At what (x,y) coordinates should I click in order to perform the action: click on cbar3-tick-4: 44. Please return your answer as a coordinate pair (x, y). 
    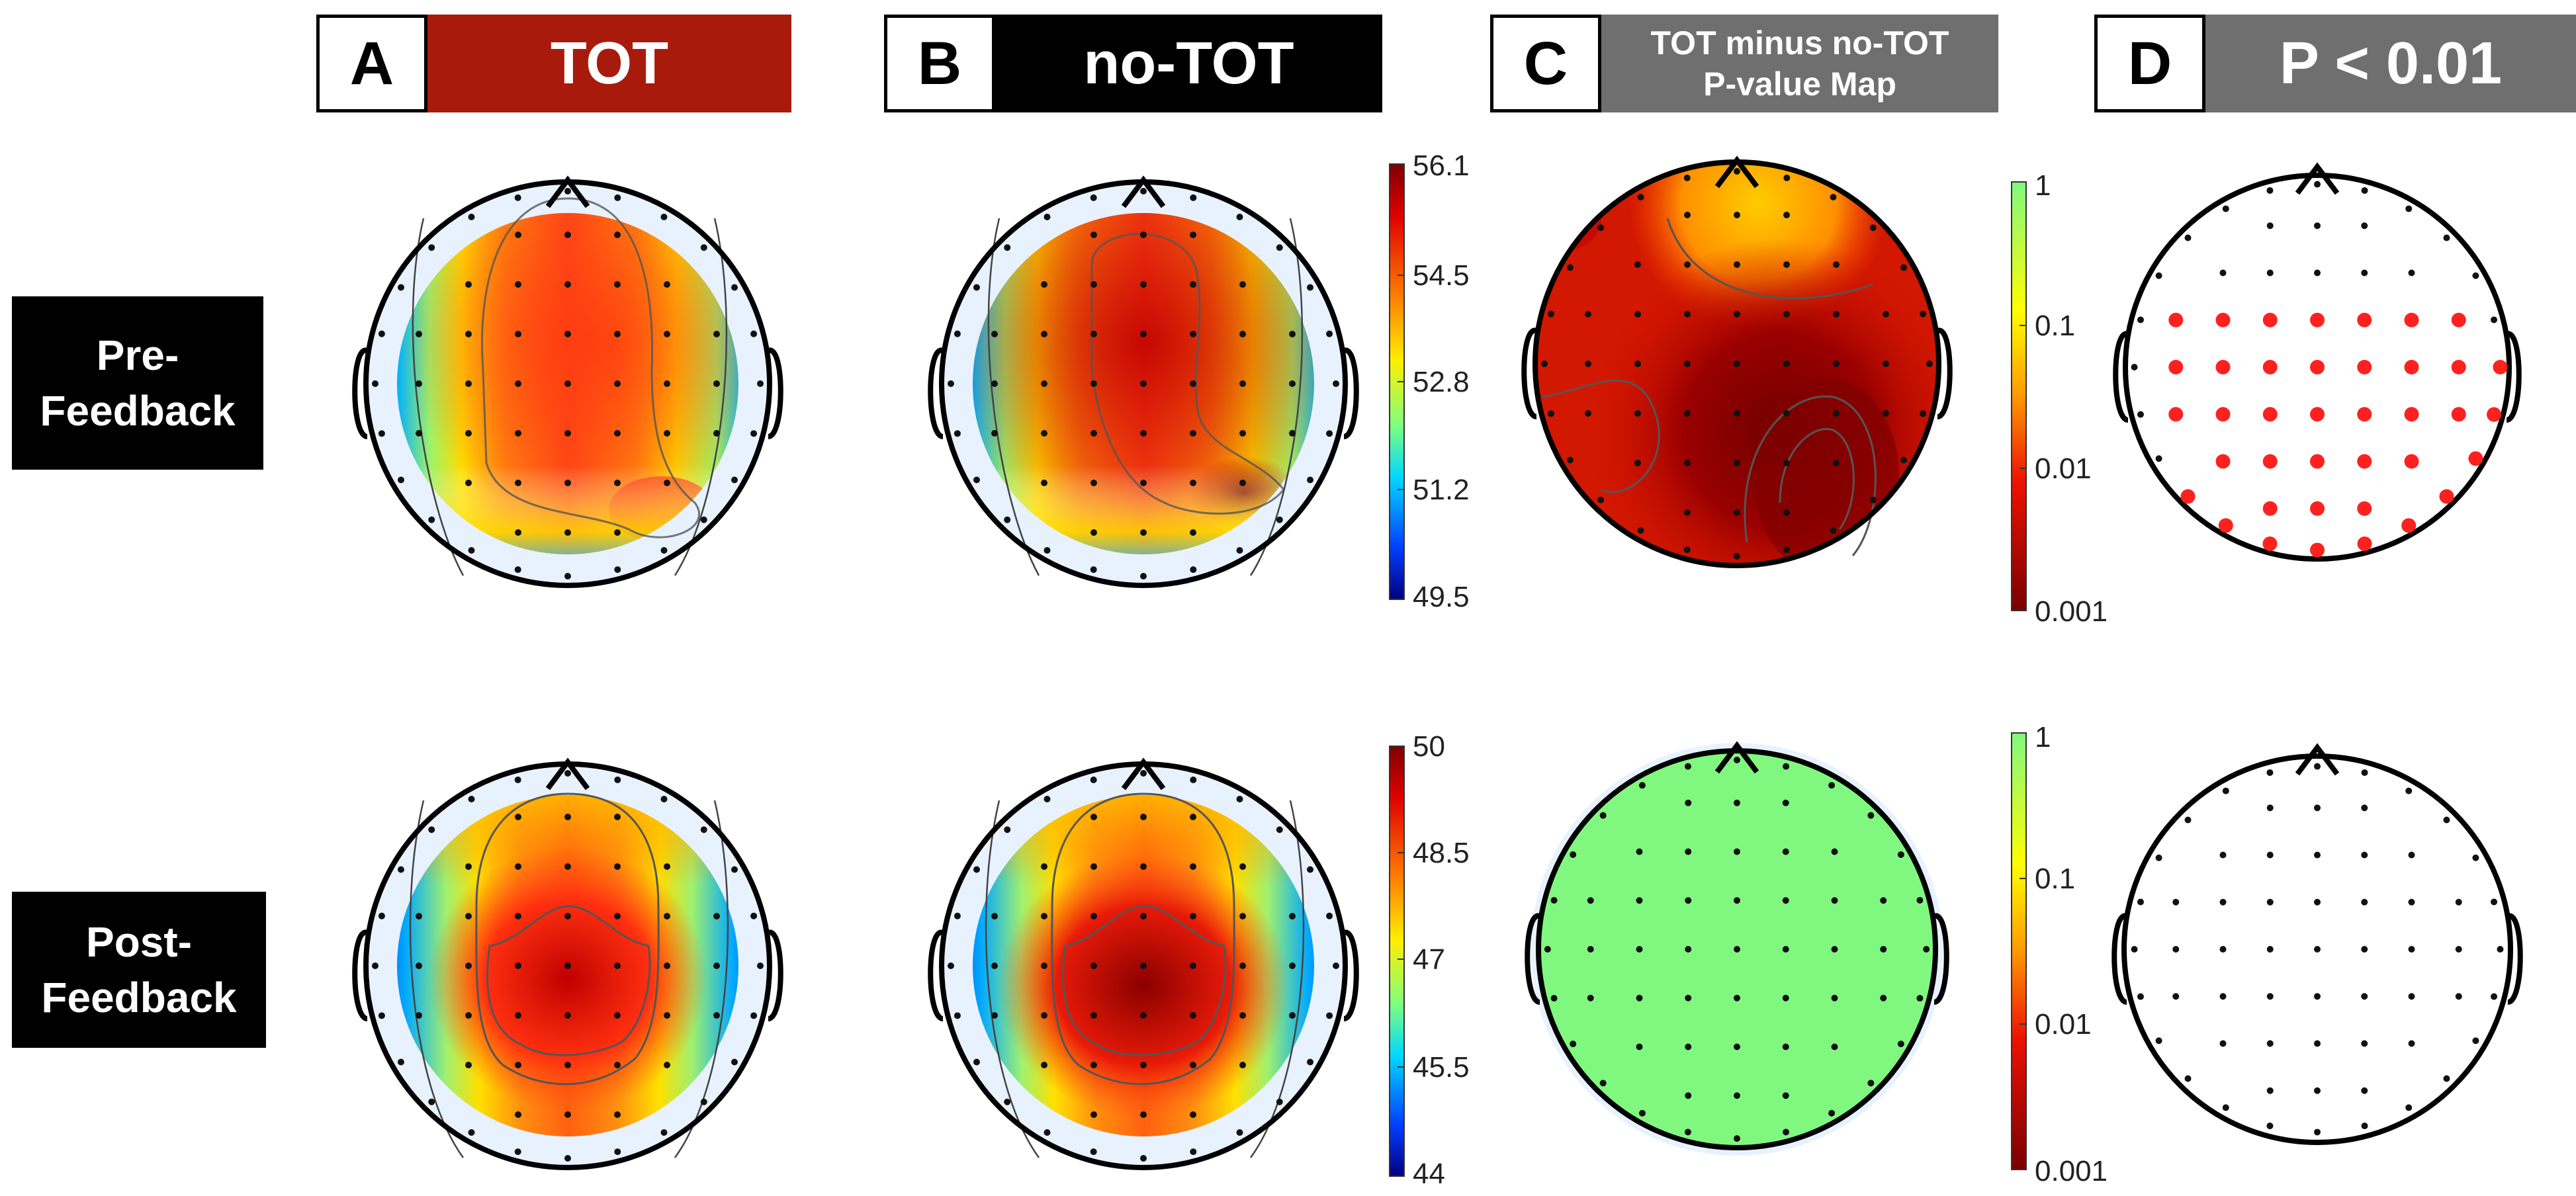
    Looking at the image, I should click on (1429, 1174).